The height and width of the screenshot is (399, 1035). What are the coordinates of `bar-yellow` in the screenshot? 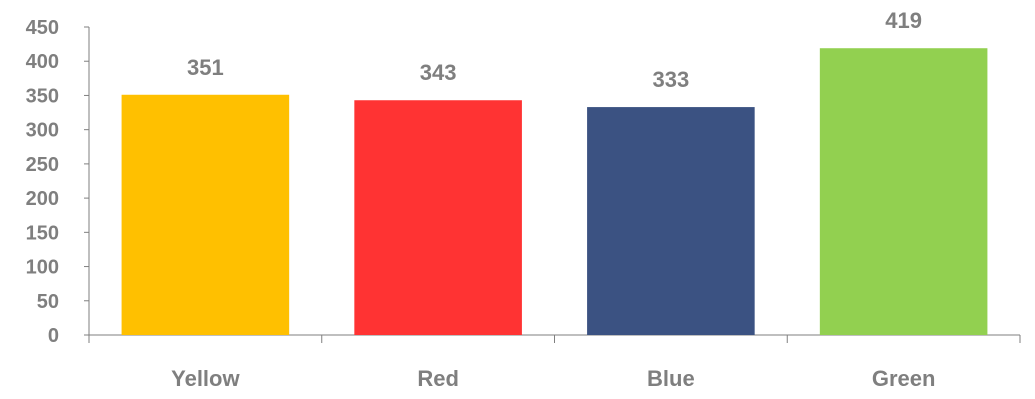 It's located at (205, 214).